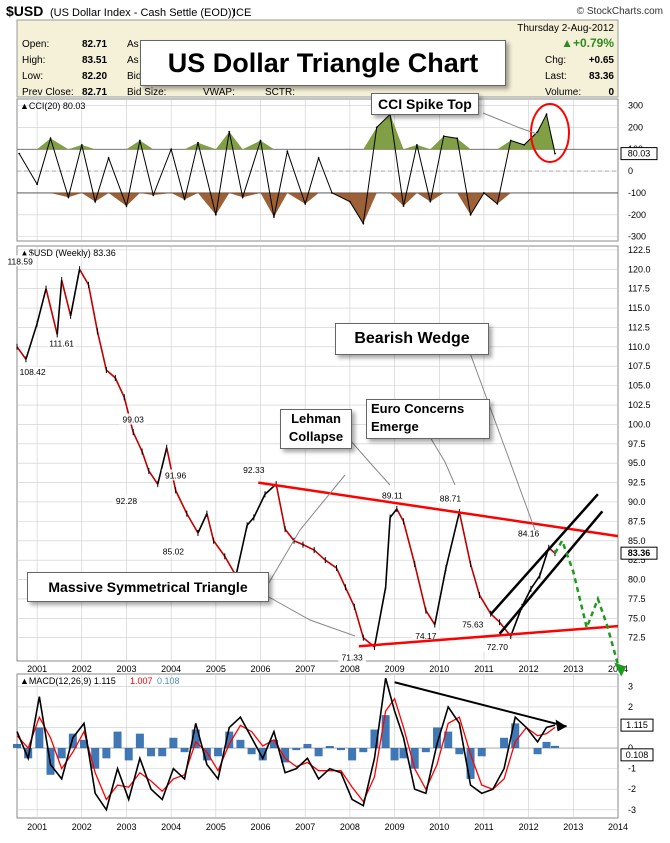 This screenshot has height=843, width=670. Describe the element at coordinates (82, 669) in the screenshot. I see `price-x-tick-label: 2002` at that location.